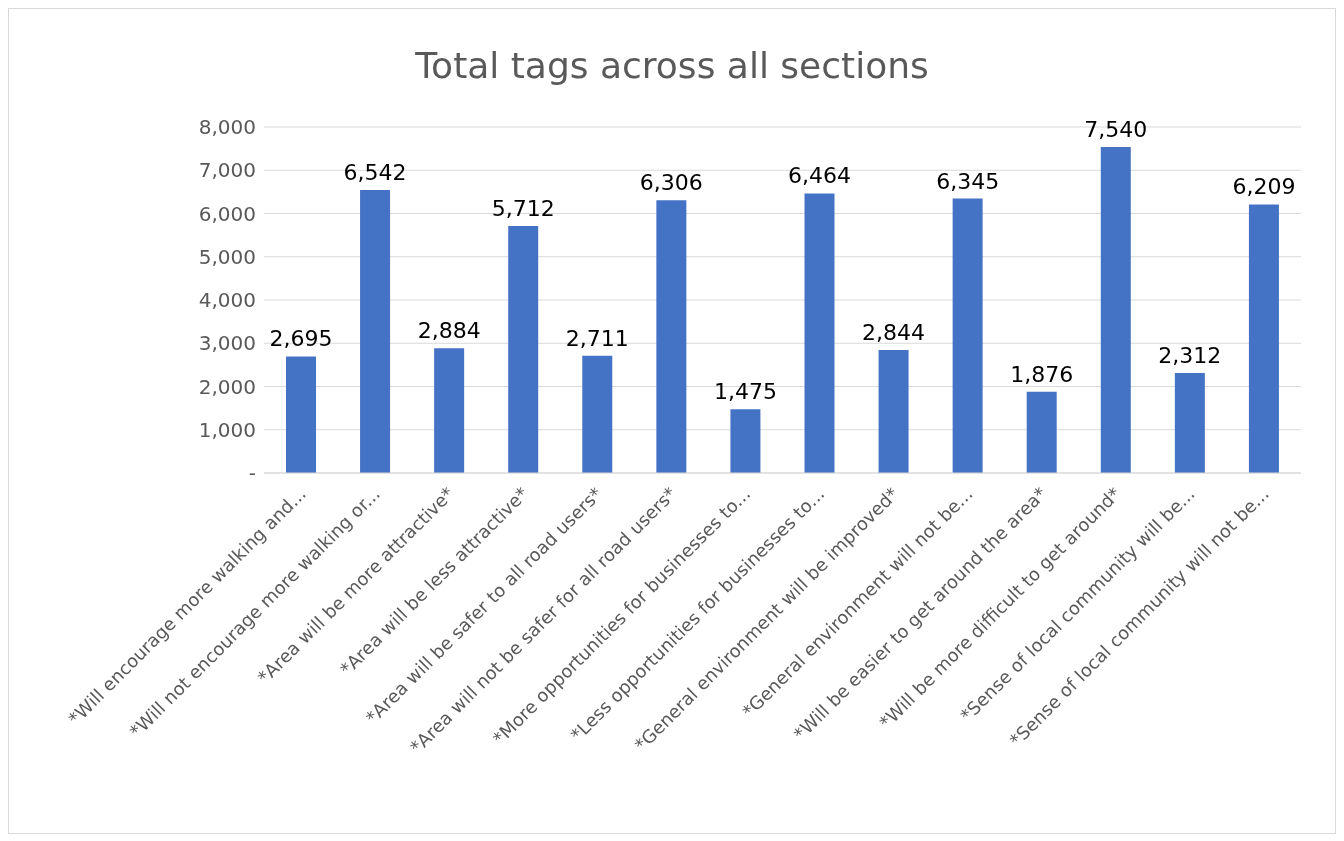 This screenshot has width=1344, height=841. Describe the element at coordinates (252, 473) in the screenshot. I see `y-tick-label: -` at that location.